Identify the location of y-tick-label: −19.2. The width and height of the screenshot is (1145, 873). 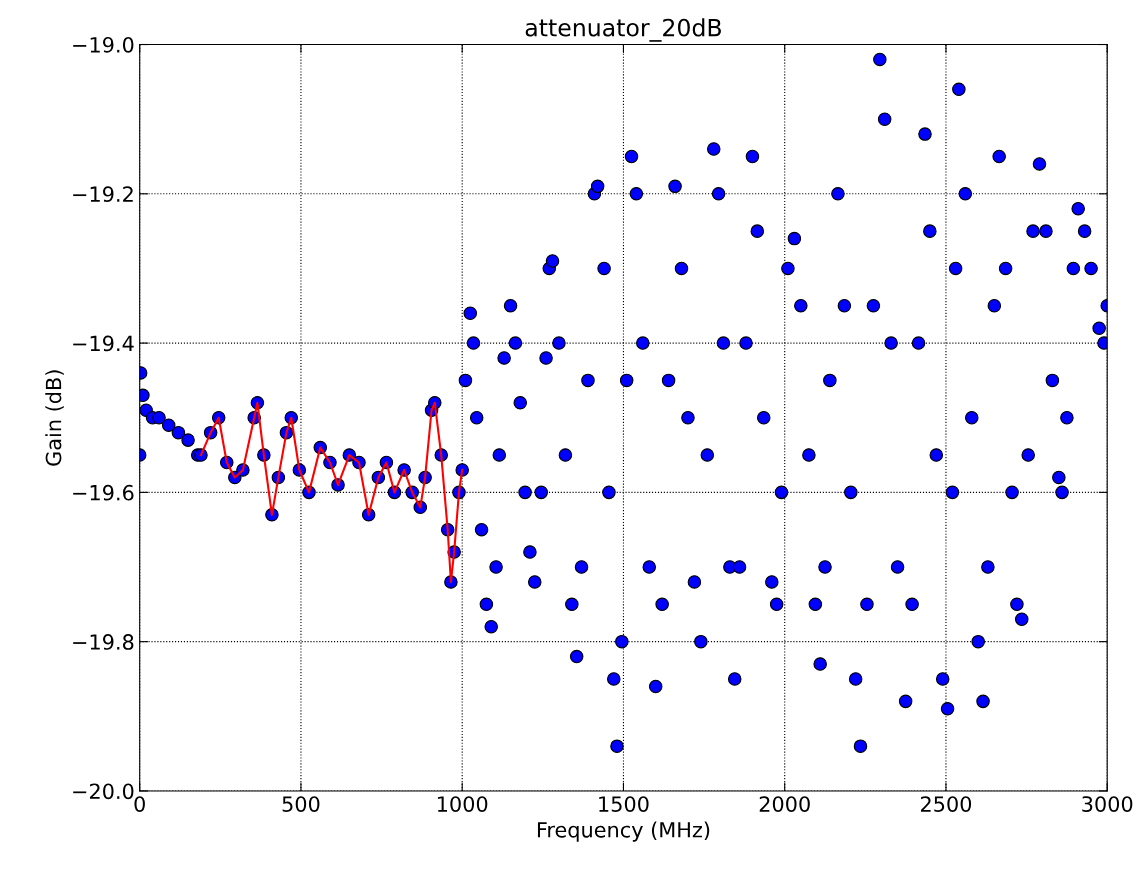
(103, 194).